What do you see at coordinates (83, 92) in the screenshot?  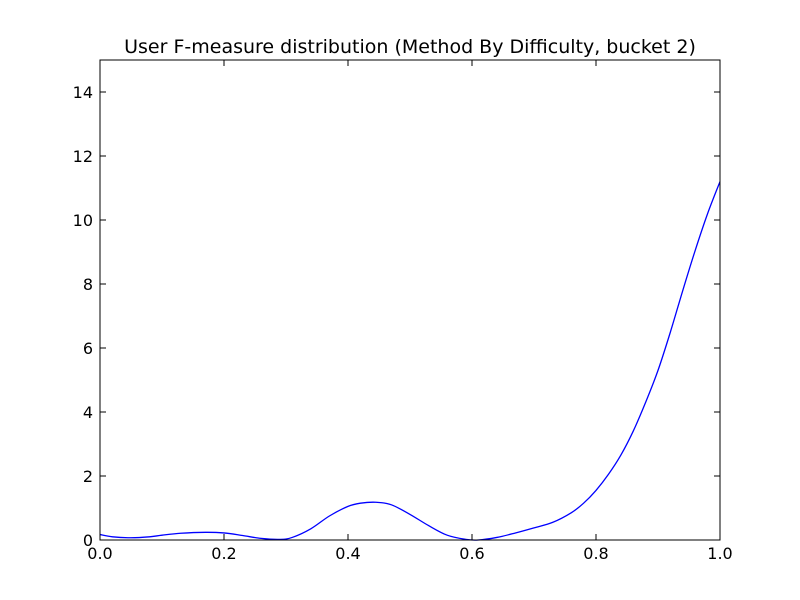 I see `y-tick-label: 14` at bounding box center [83, 92].